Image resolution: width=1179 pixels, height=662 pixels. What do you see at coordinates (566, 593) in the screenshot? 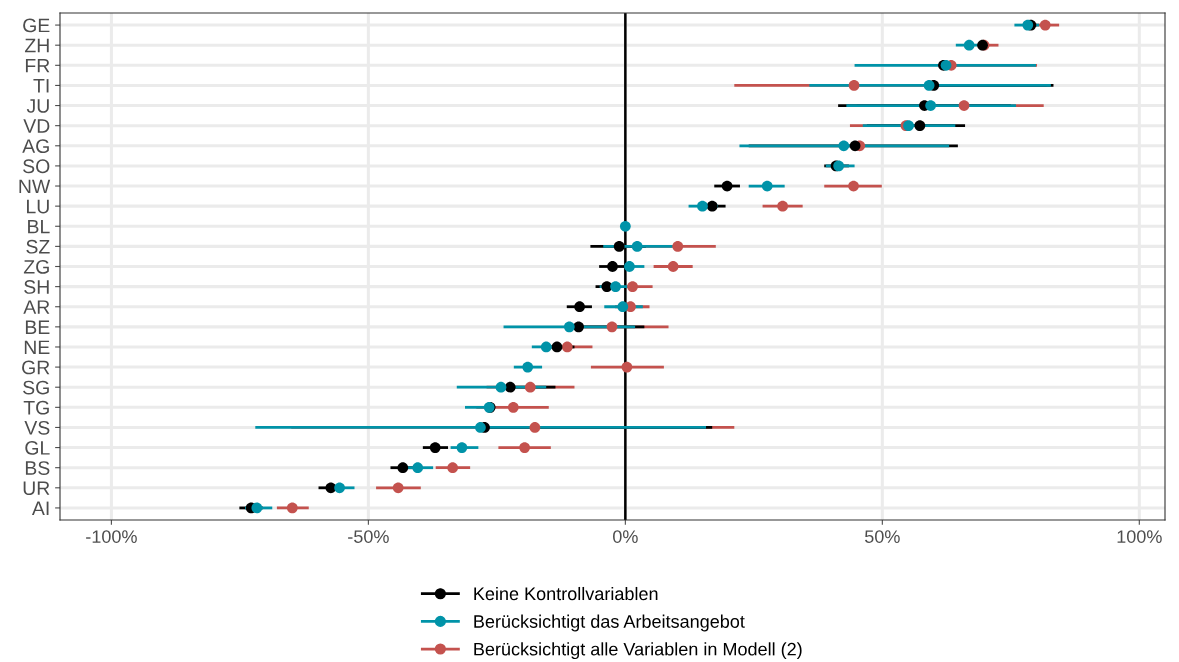
I see `legend-label: Keine Kontrollvariablen` at bounding box center [566, 593].